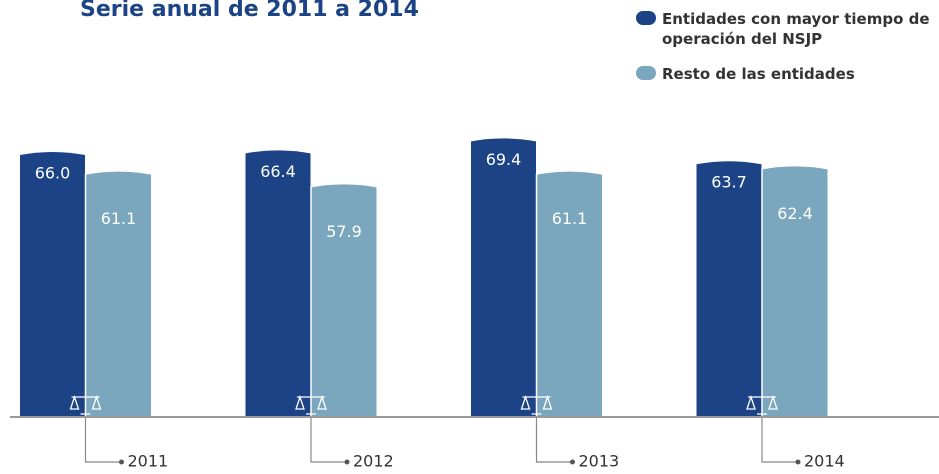  Describe the element at coordinates (758, 74) in the screenshot. I see `legend-label: Resto de las entidades` at that location.